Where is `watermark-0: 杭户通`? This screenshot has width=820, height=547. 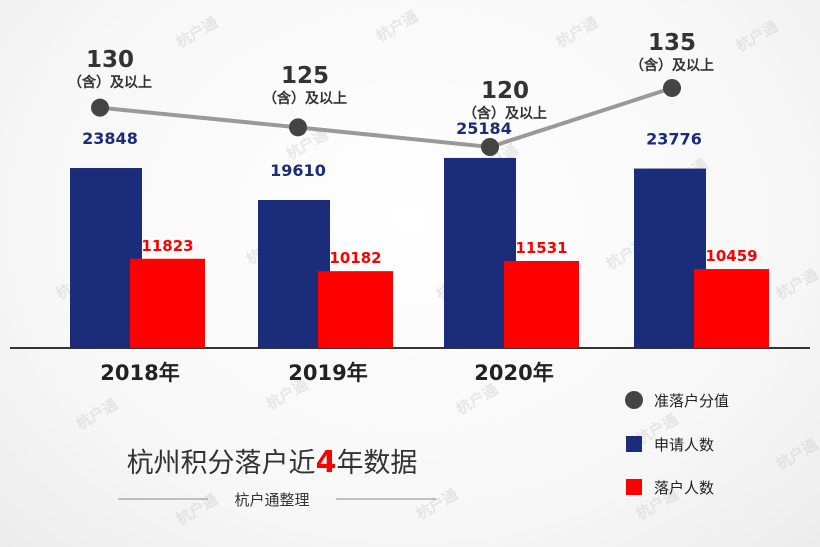 watermark-0: 杭户通 is located at coordinates (197, 32).